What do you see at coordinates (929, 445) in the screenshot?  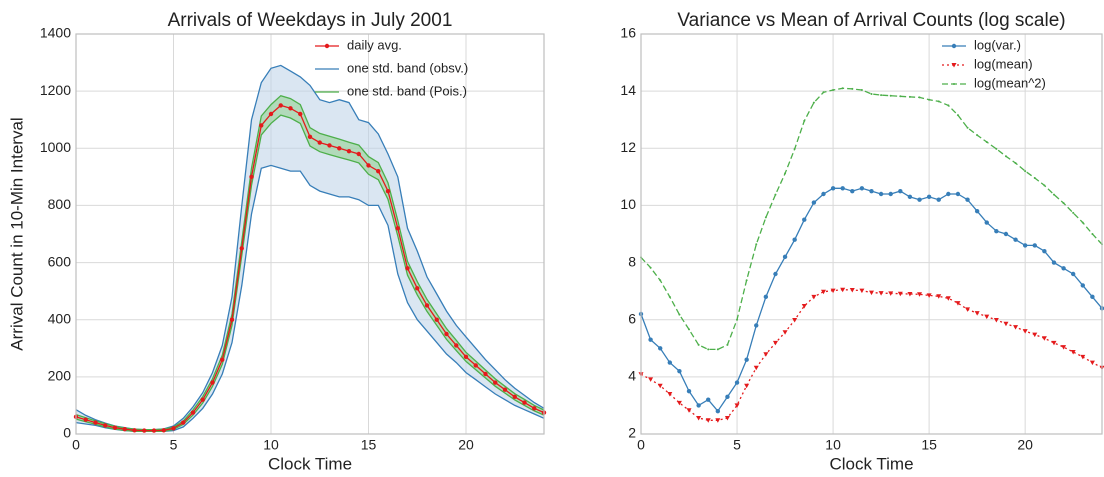 I see `x-tick-label: 15` at bounding box center [929, 445].